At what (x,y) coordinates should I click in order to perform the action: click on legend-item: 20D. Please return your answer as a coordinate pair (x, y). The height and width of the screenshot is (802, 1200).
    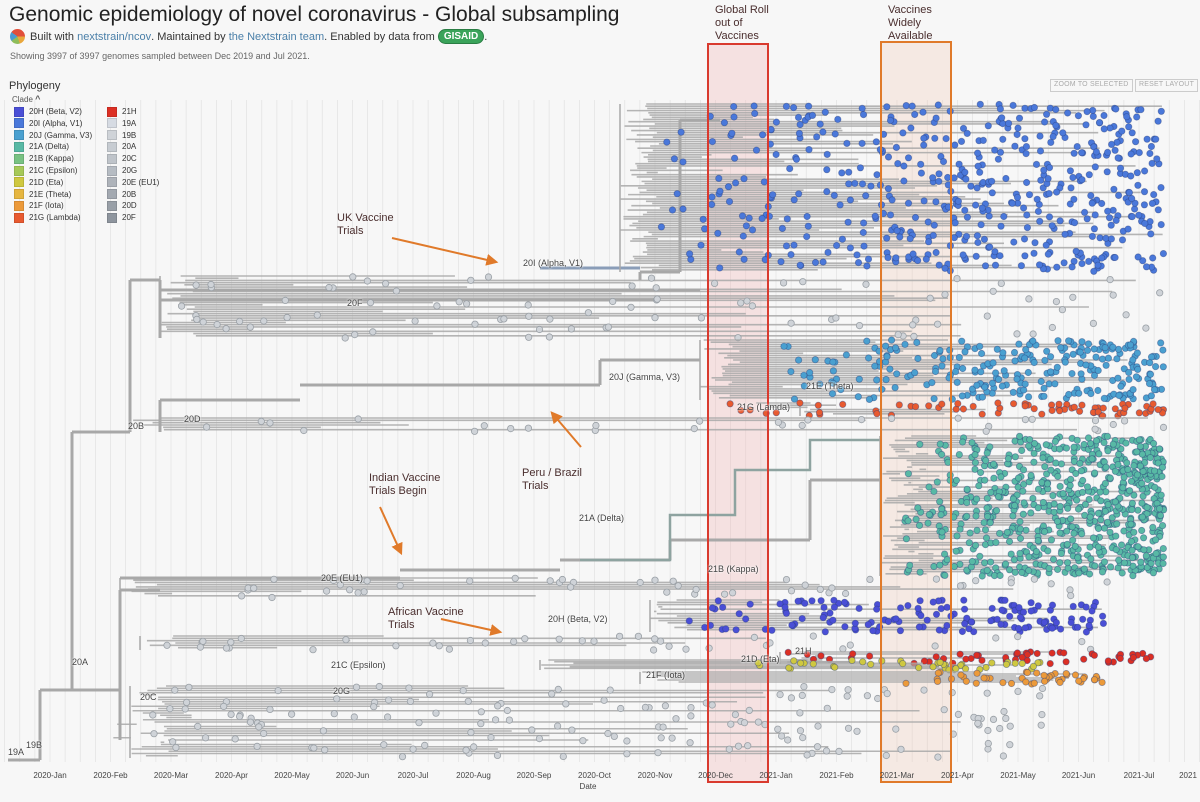
    Looking at the image, I should click on (122, 205).